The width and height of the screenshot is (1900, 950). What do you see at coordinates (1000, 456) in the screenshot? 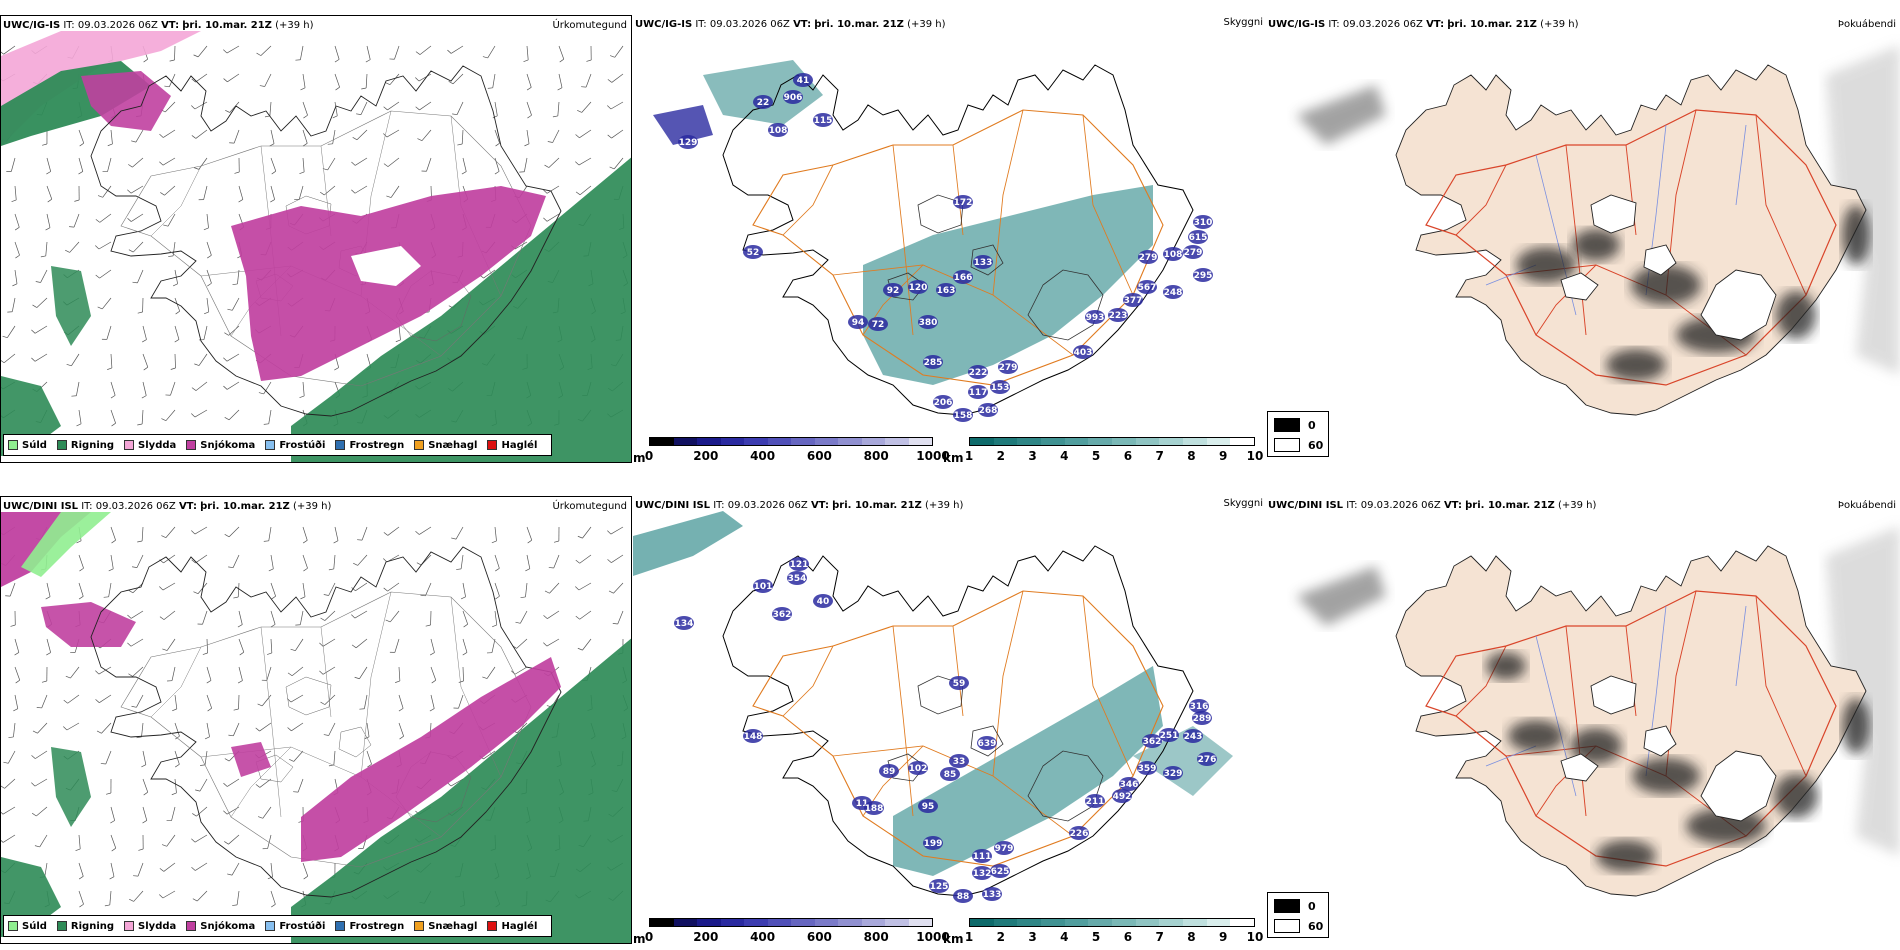
I see `colorbar-tick: 2` at bounding box center [1000, 456].